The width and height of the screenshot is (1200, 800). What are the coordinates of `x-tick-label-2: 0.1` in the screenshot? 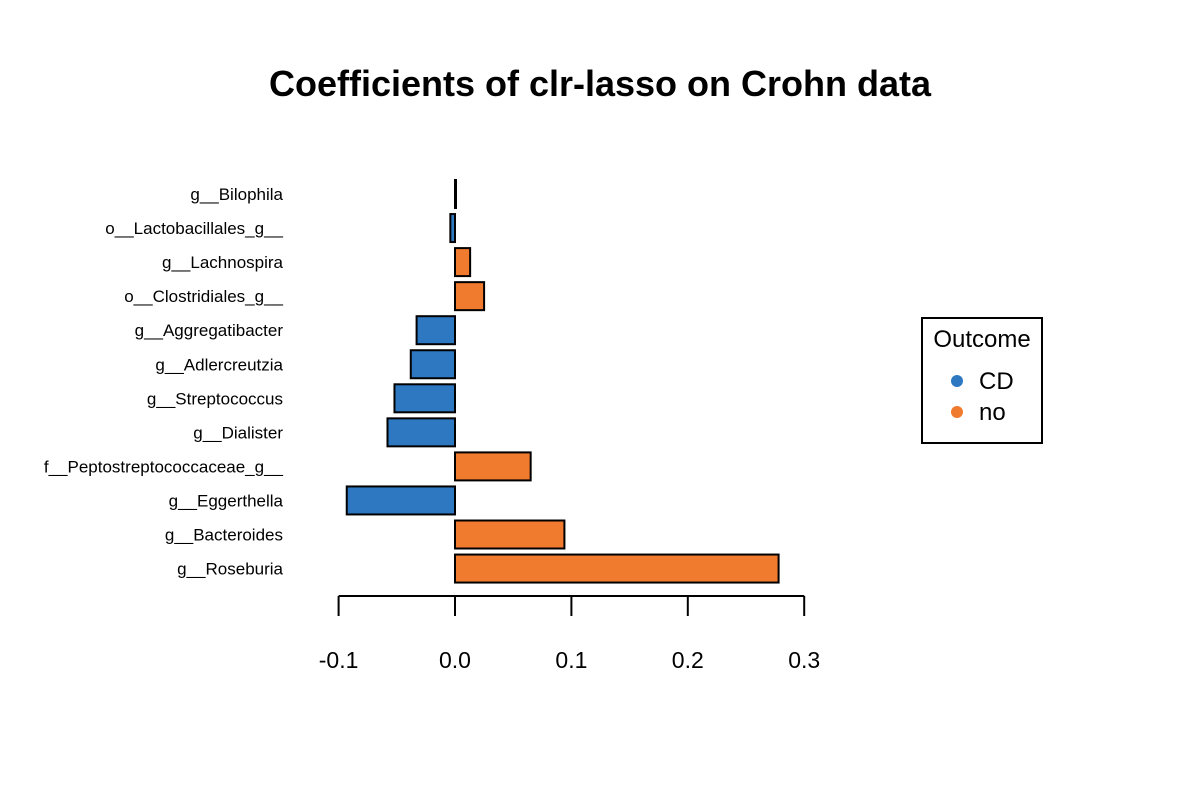 It's located at (571, 660).